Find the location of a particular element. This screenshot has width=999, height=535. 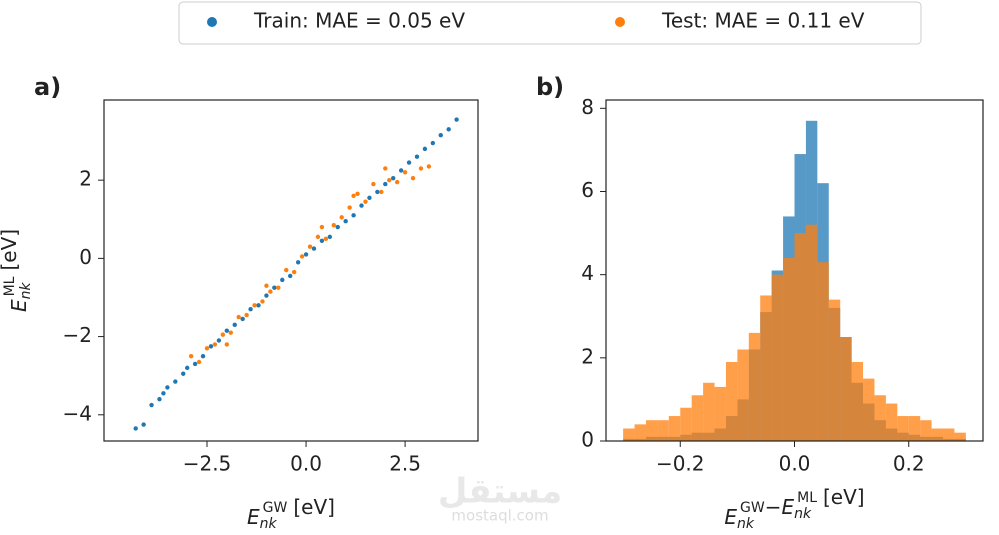

x-axis-label-symbol: E is located at coordinates (730, 517).